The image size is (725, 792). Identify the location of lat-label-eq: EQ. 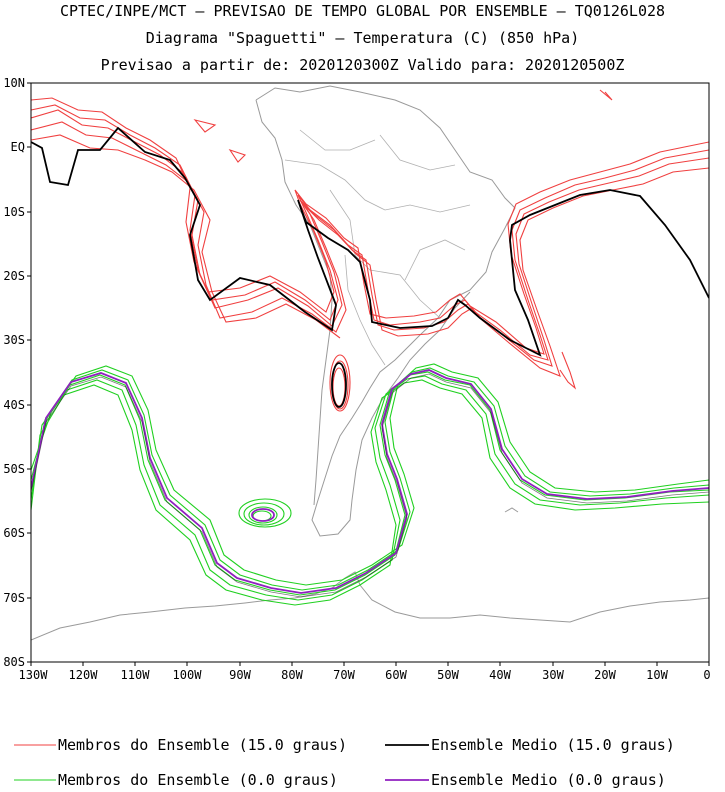
(18, 147).